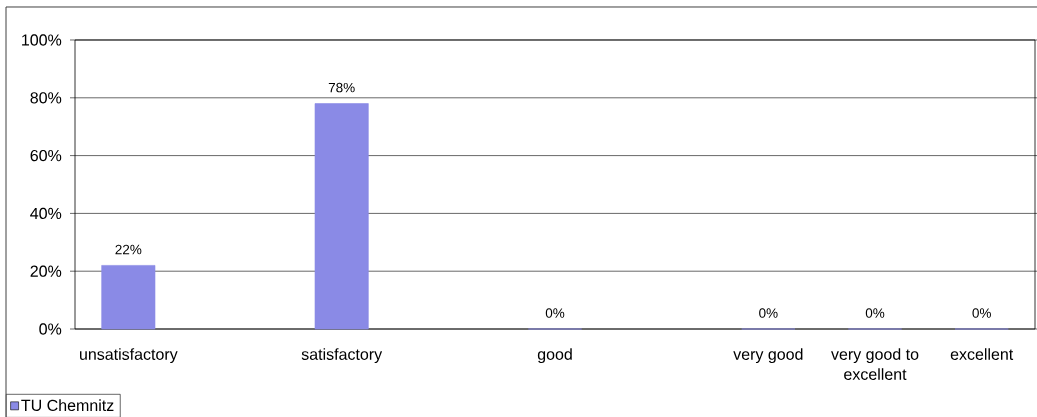  What do you see at coordinates (129, 356) in the screenshot?
I see `x-tick-label: unsatisfactory` at bounding box center [129, 356].